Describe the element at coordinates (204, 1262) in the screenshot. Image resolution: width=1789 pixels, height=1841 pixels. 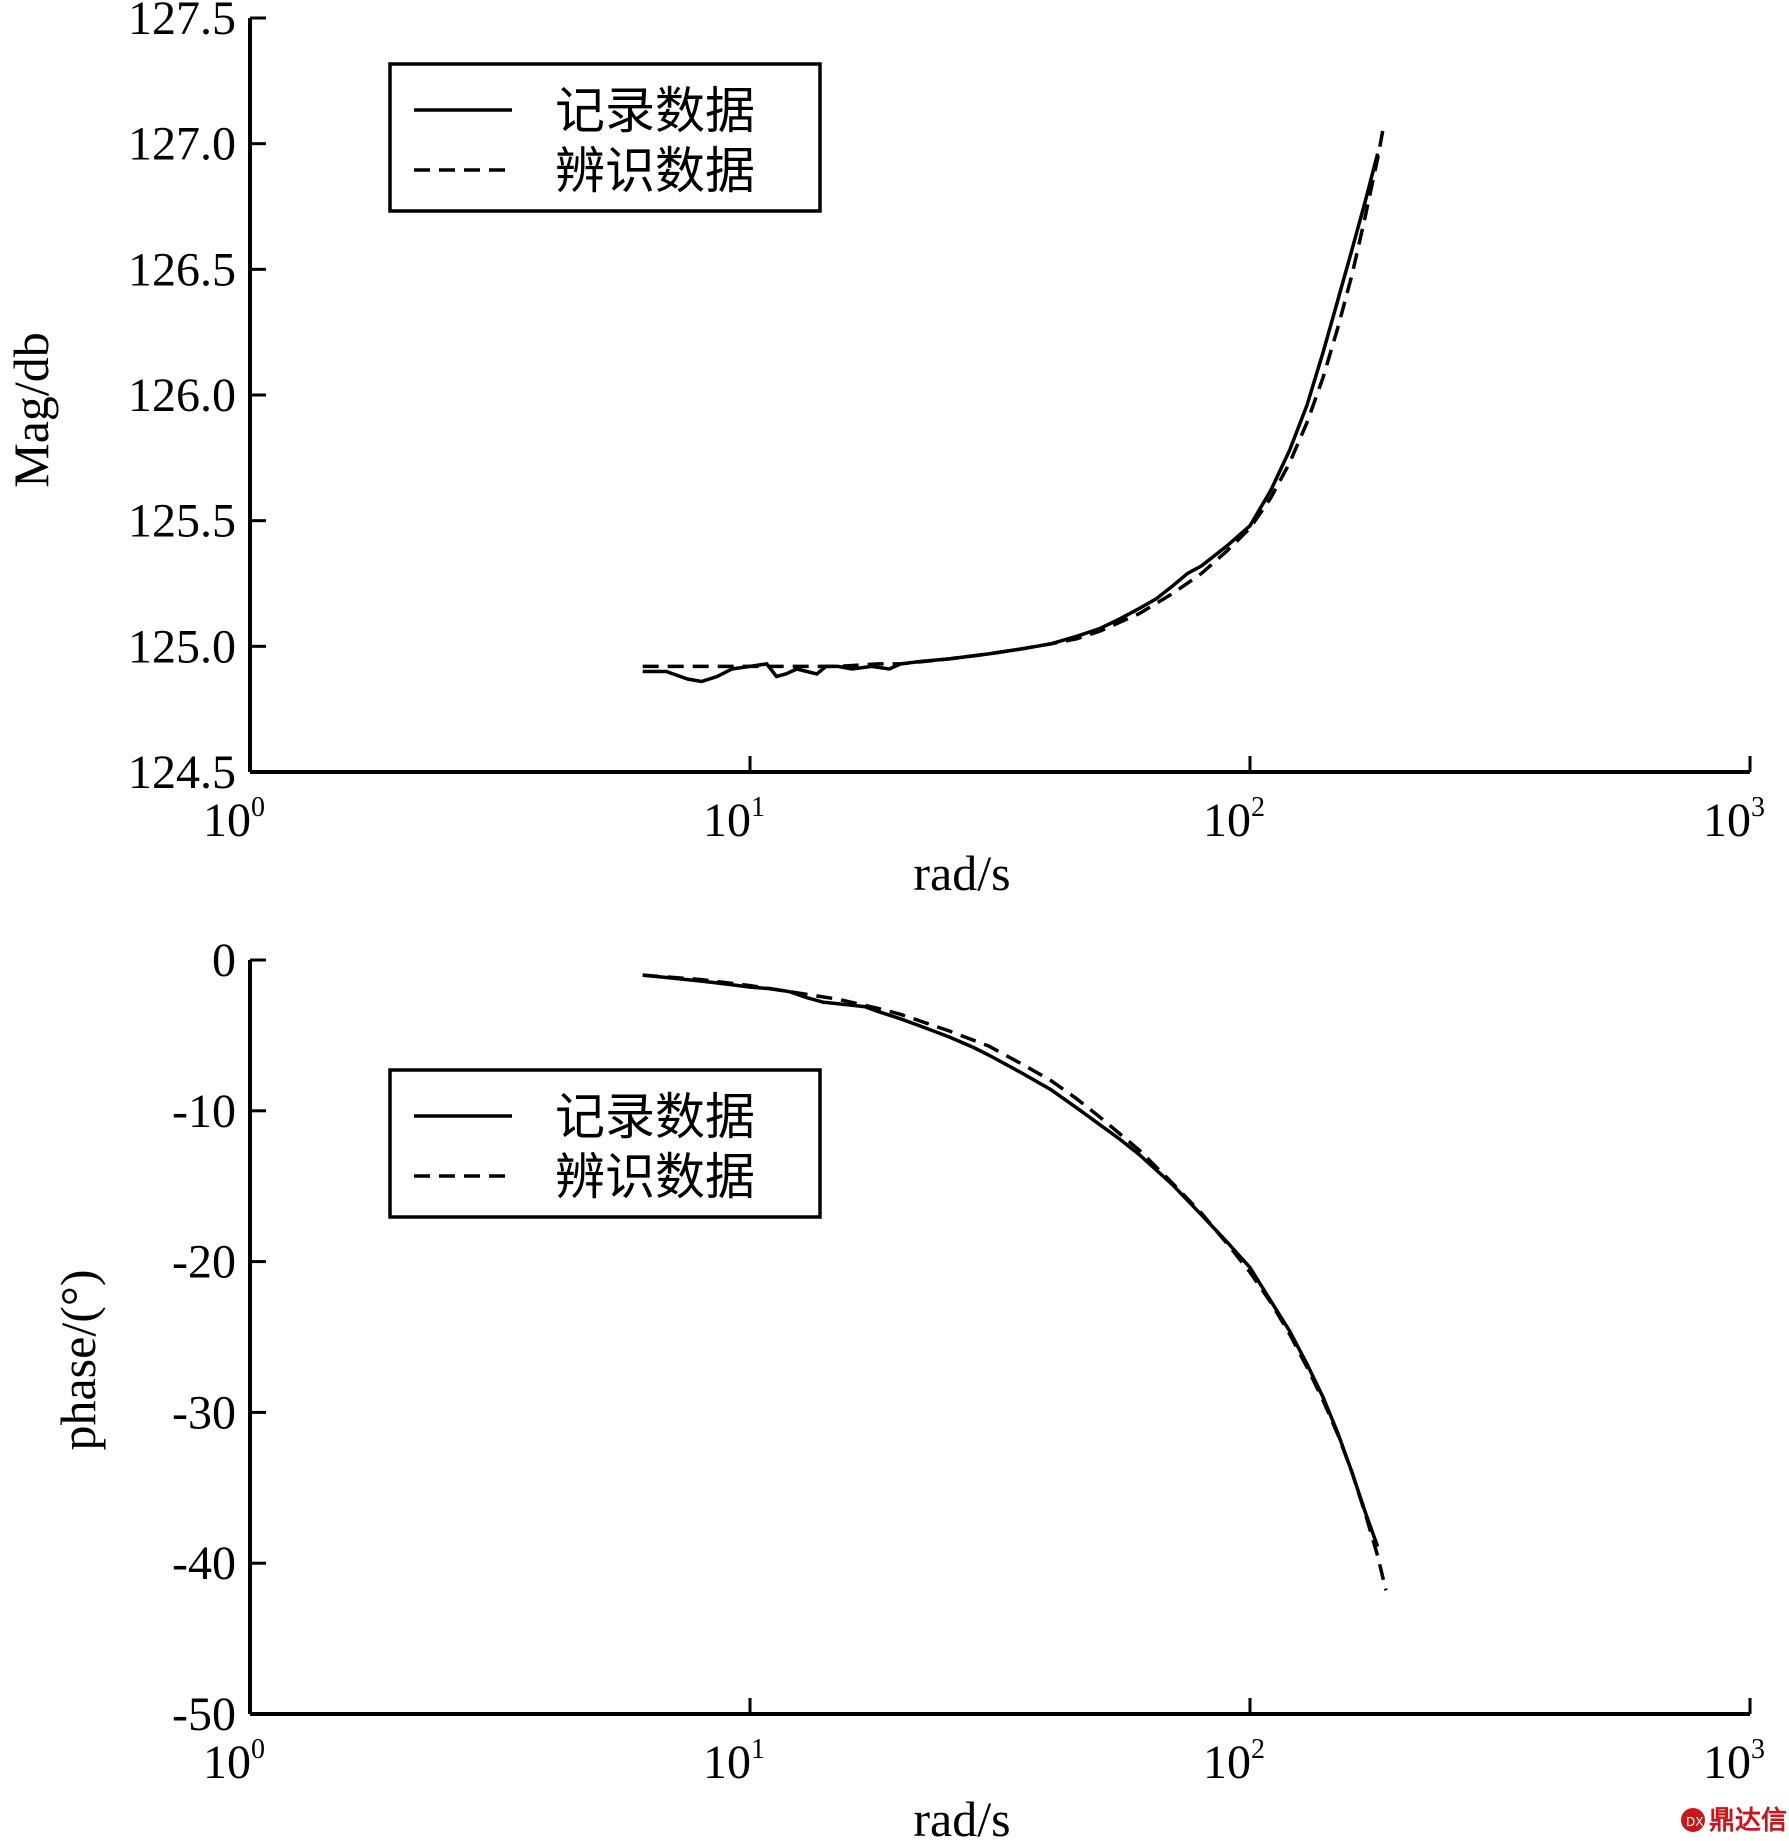
I see `y-tick-label: -20` at that location.